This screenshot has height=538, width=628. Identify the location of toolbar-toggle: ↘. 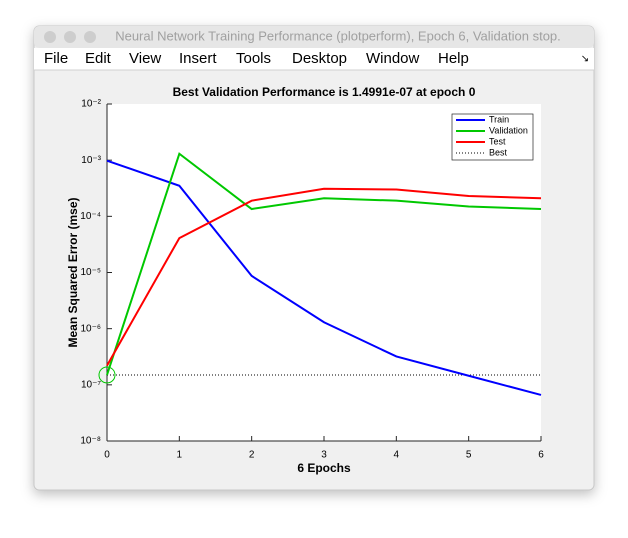
(585, 59).